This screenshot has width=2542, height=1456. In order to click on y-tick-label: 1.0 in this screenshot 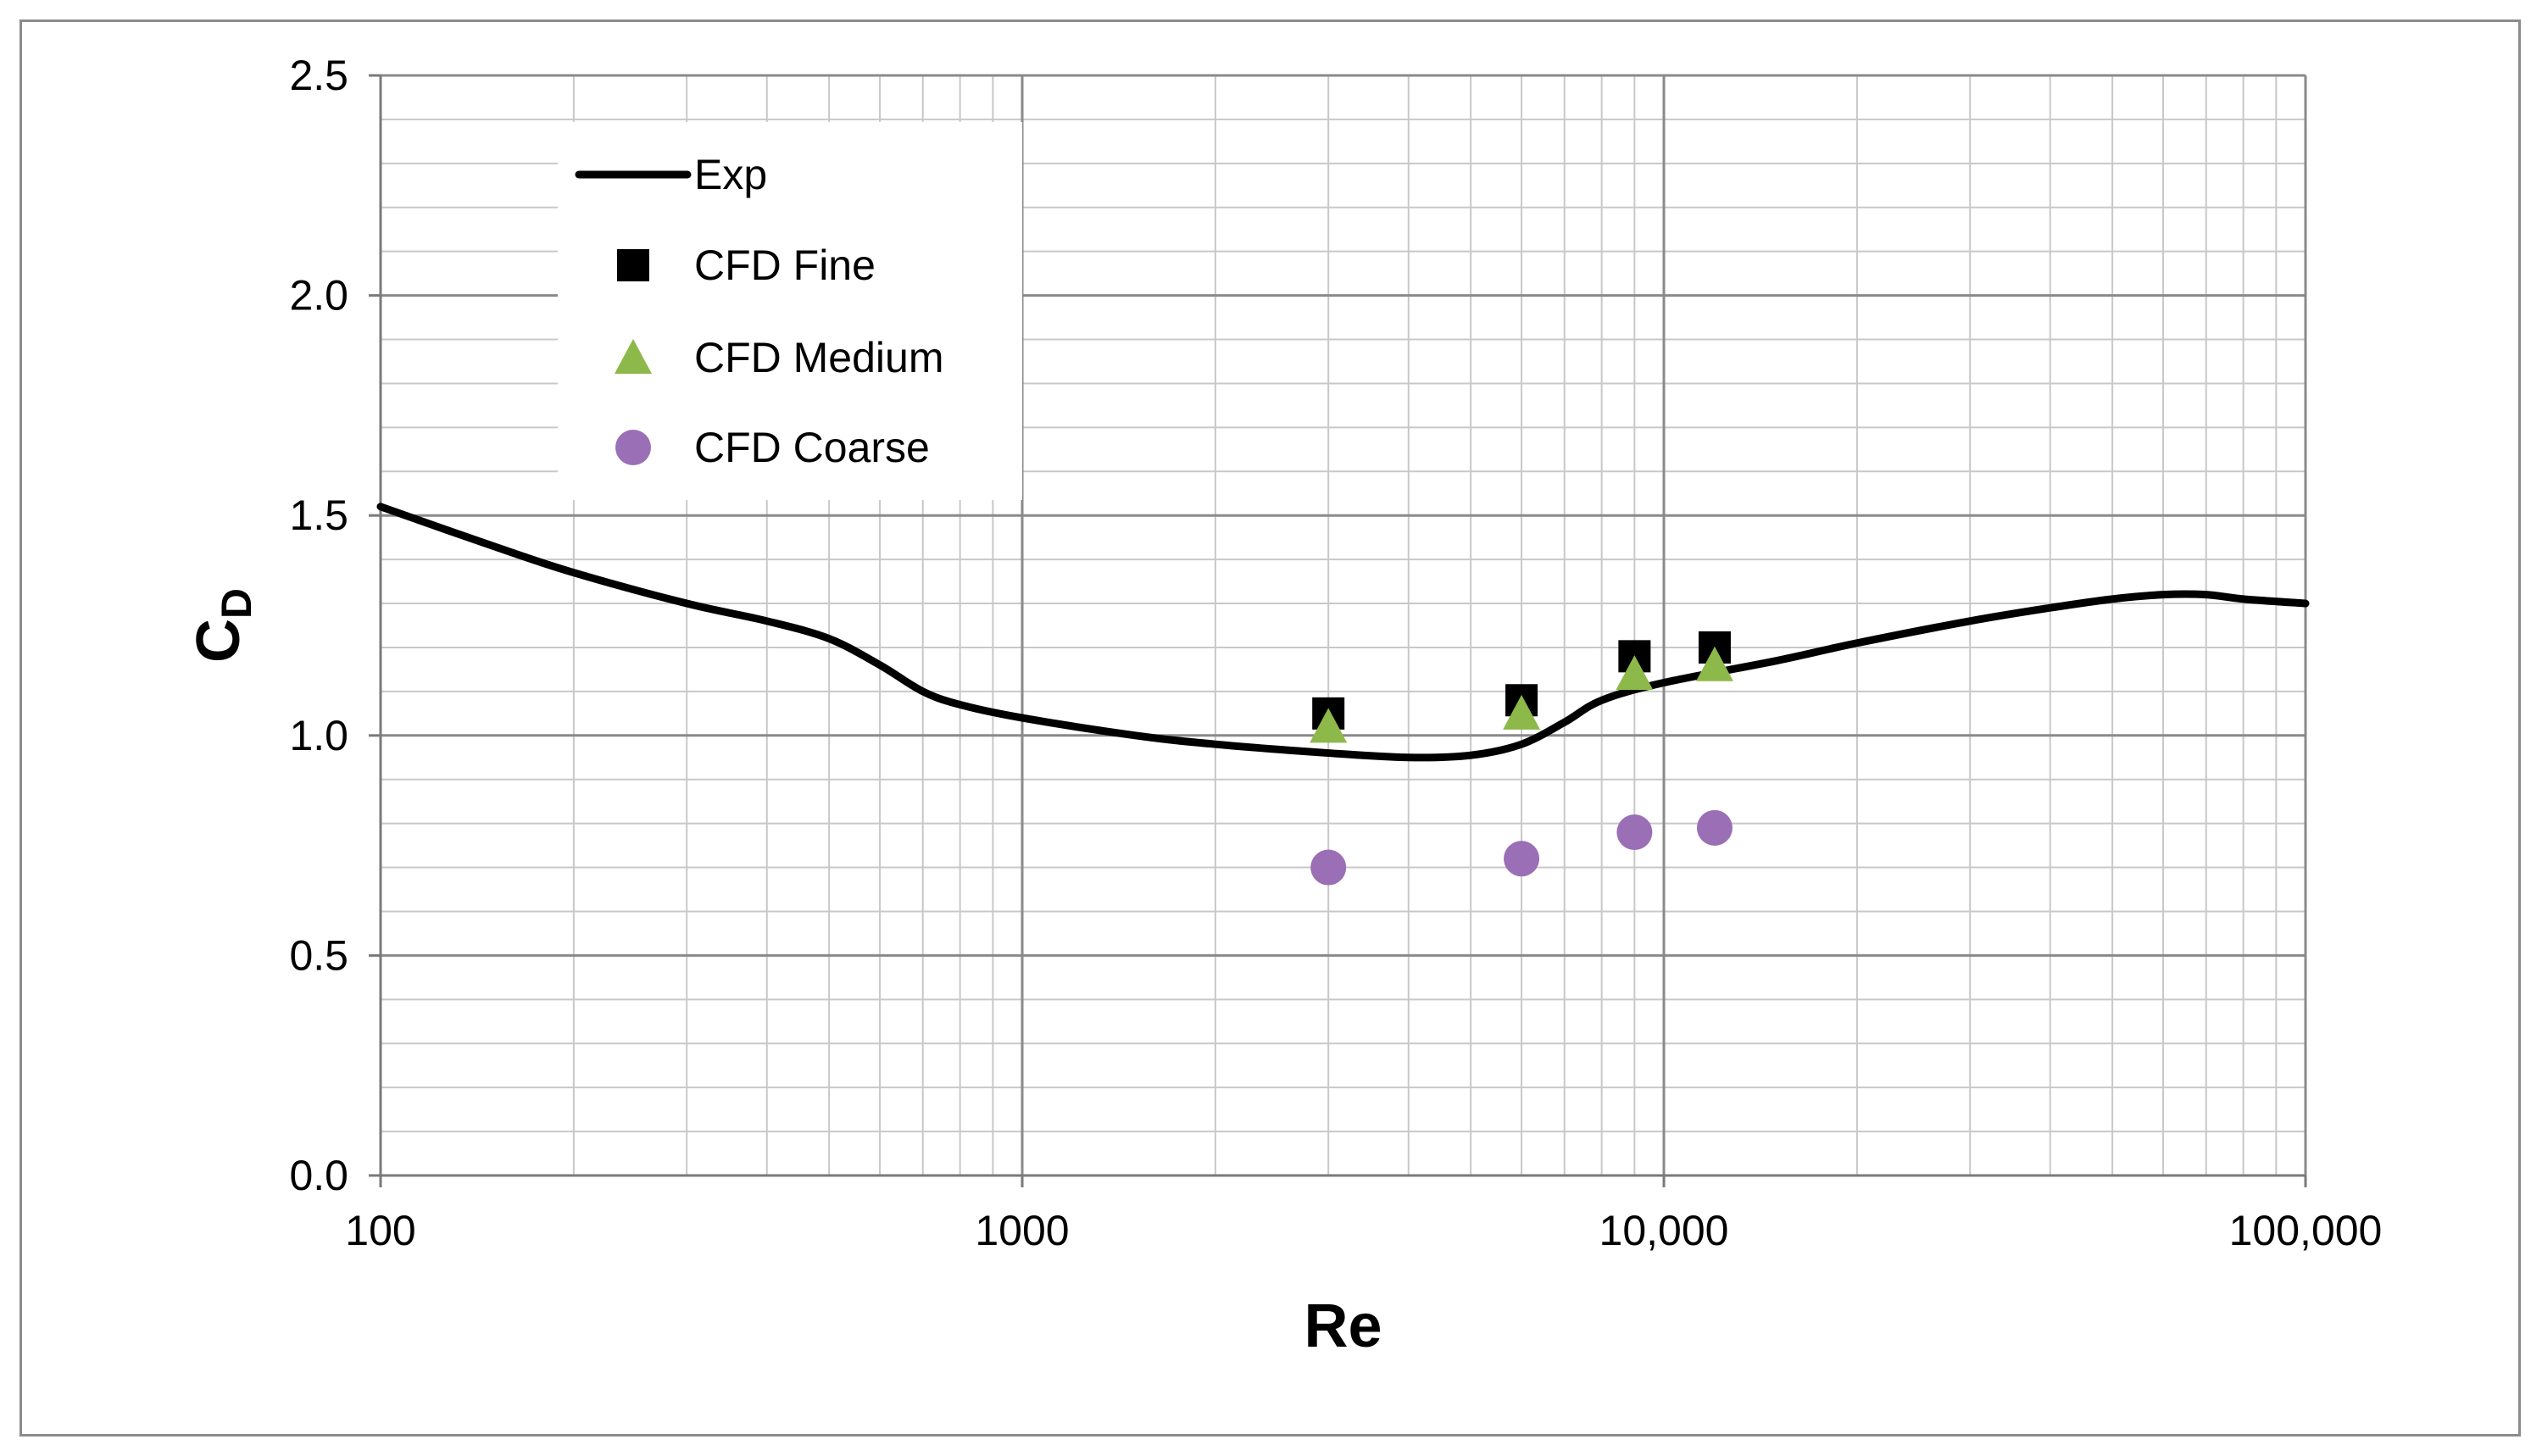, I will do `click(318, 736)`.